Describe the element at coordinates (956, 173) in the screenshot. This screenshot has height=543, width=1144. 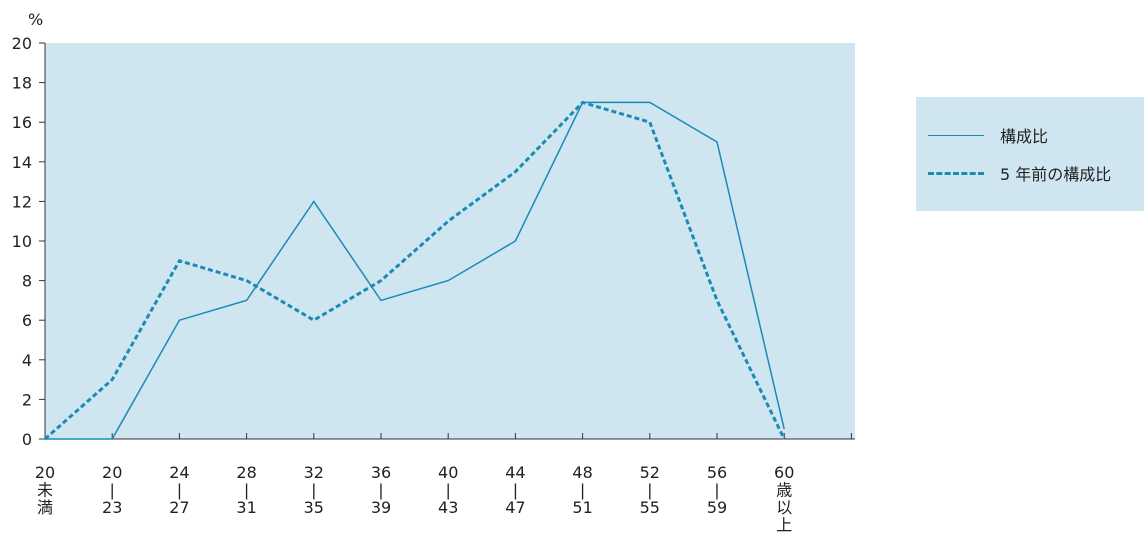
I see `legend-swatch-dotted` at that location.